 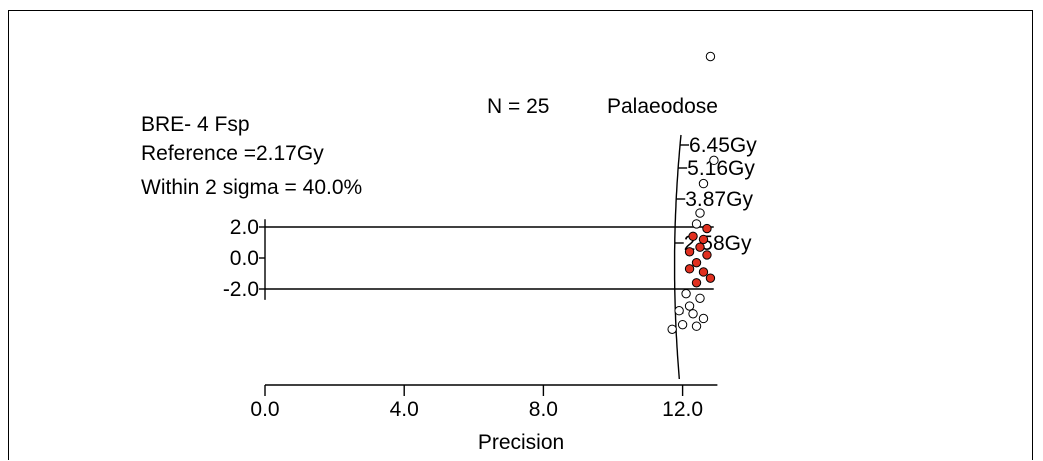 What do you see at coordinates (251, 187) in the screenshot?
I see `within-sigma-label: Within 2 sigma = 40.0%` at bounding box center [251, 187].